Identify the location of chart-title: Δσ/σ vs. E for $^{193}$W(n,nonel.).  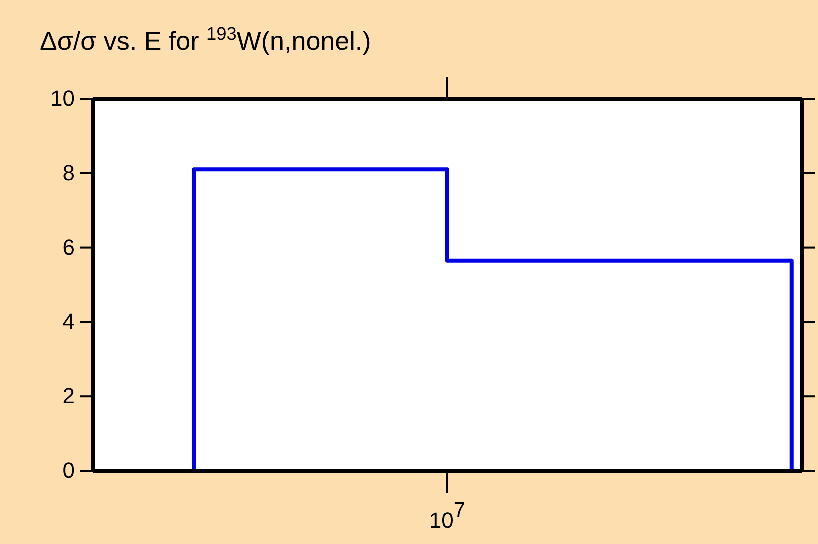
(206, 40).